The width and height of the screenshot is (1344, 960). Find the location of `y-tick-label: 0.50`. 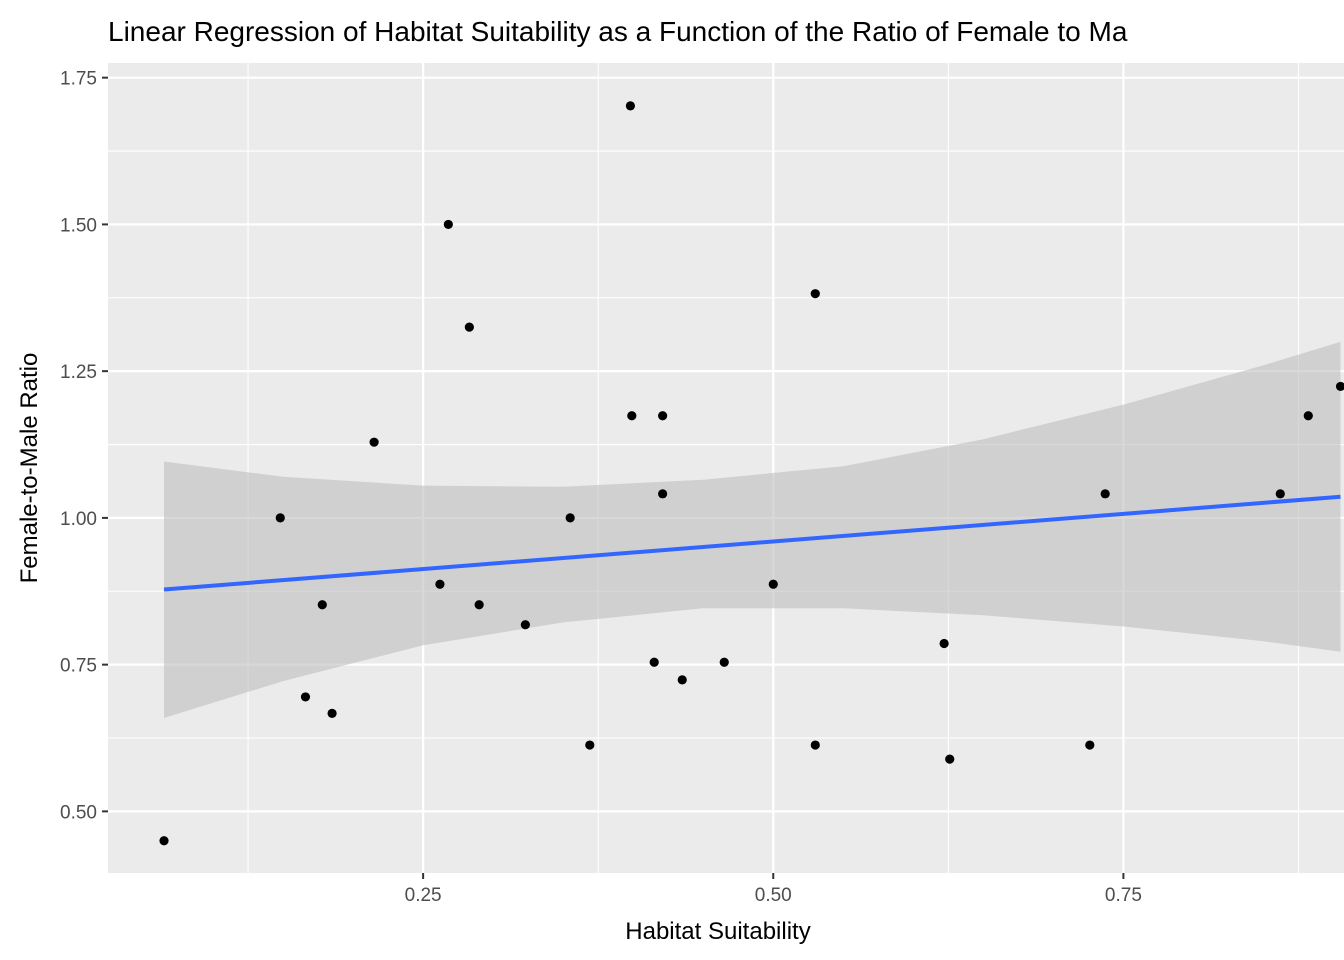

y-tick-label: 0.50 is located at coordinates (78, 812).